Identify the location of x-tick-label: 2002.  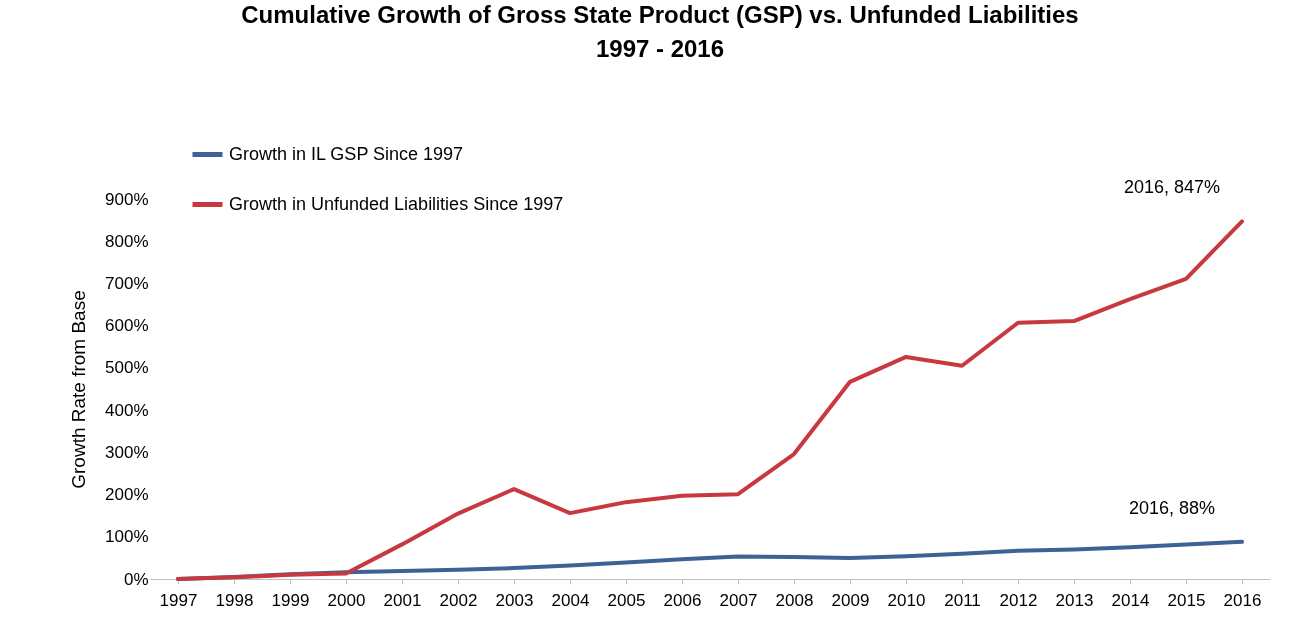
(458, 600).